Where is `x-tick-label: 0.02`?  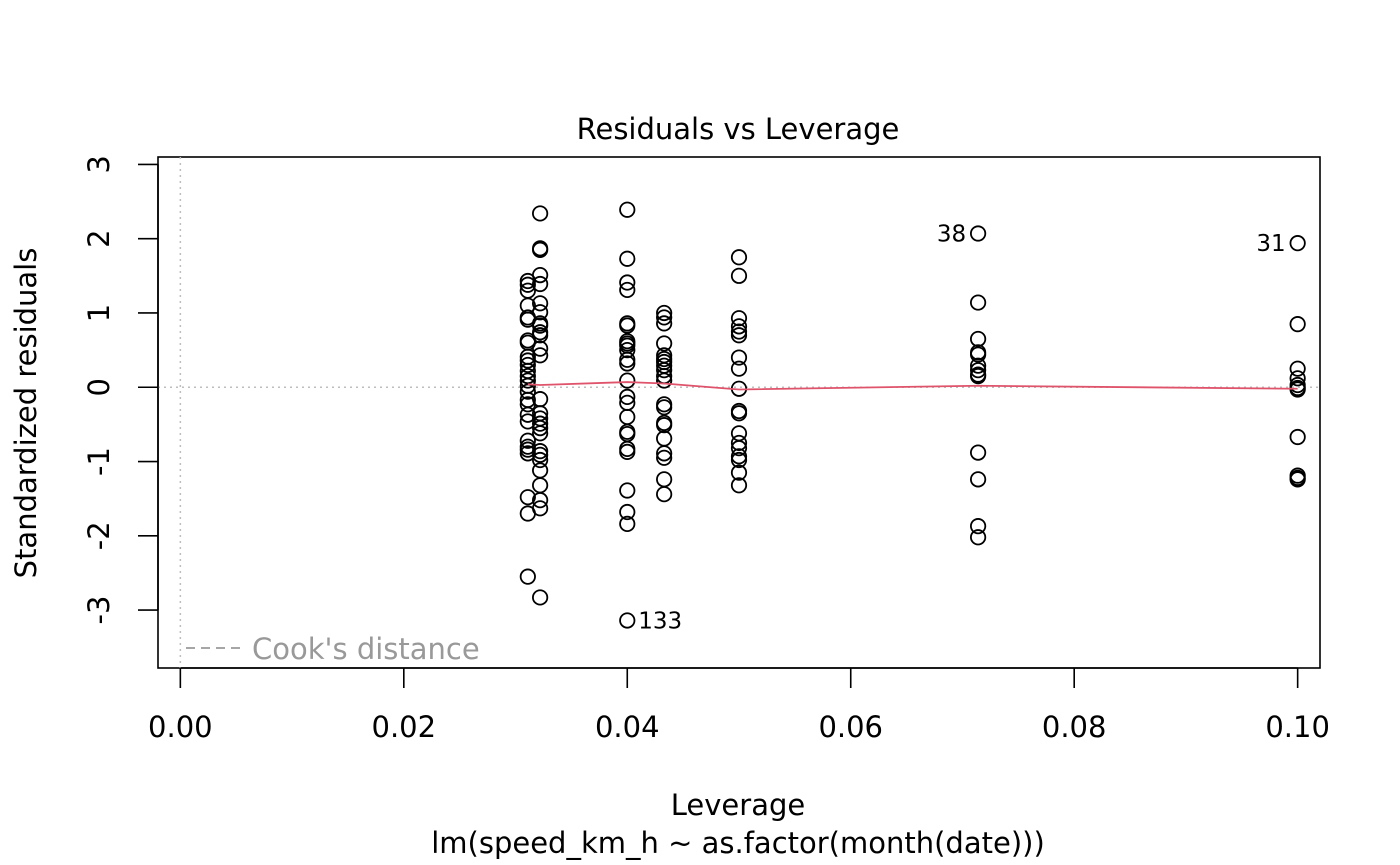
x-tick-label: 0.02 is located at coordinates (404, 727).